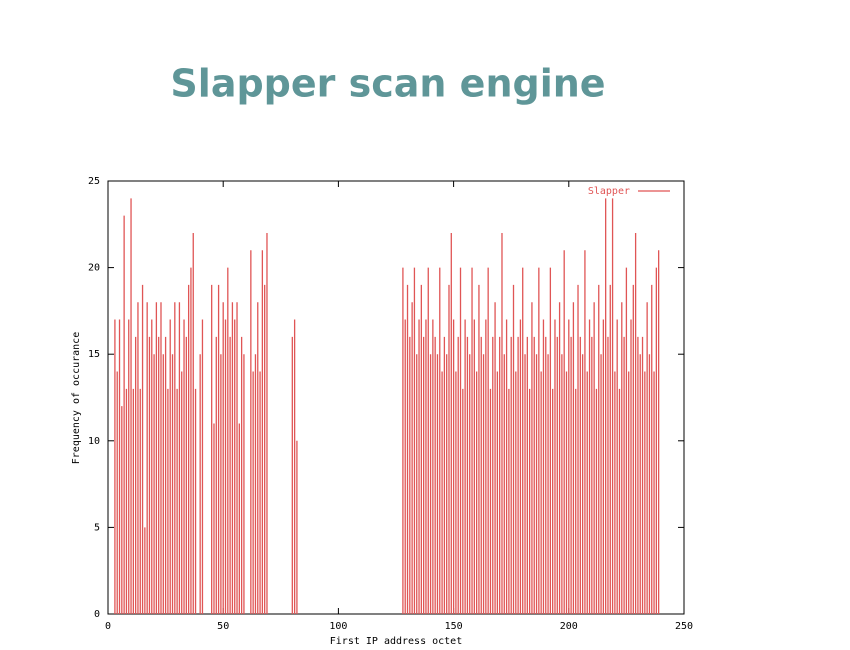 The width and height of the screenshot is (850, 650). What do you see at coordinates (94, 354) in the screenshot?
I see `y-tick-label: 15` at bounding box center [94, 354].